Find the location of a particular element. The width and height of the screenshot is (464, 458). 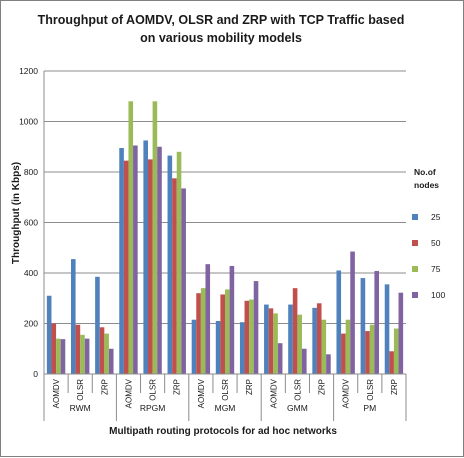

y-tick-label: 200 is located at coordinates (31, 324).